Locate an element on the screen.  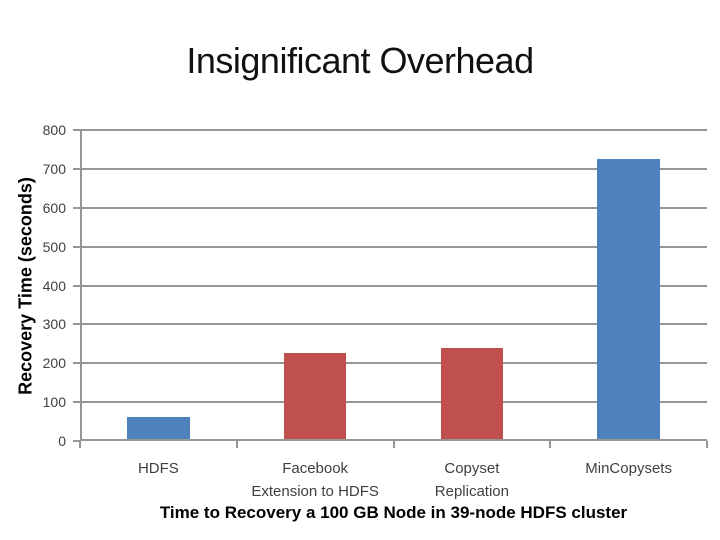
bar-facebook-extension-to-hdfs is located at coordinates (315, 395).